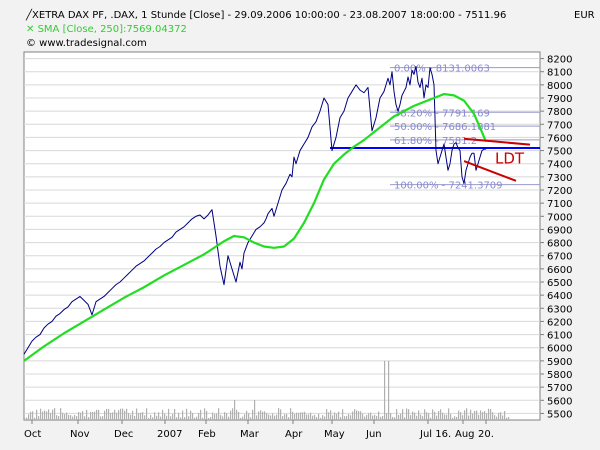 The image size is (600, 450). Describe the element at coordinates (32, 434) in the screenshot. I see `x-tick-label: Oct` at that location.